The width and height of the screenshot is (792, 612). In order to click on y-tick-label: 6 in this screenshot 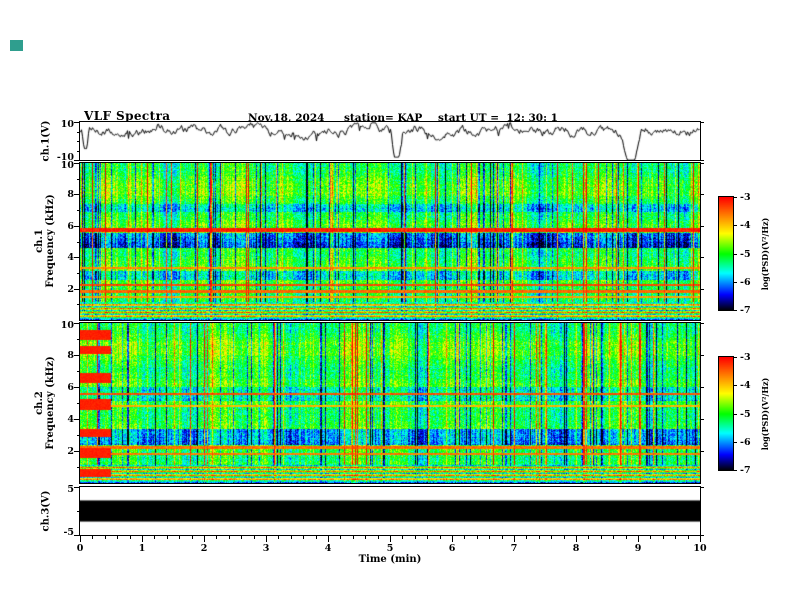, I will do `click(70, 387)`.